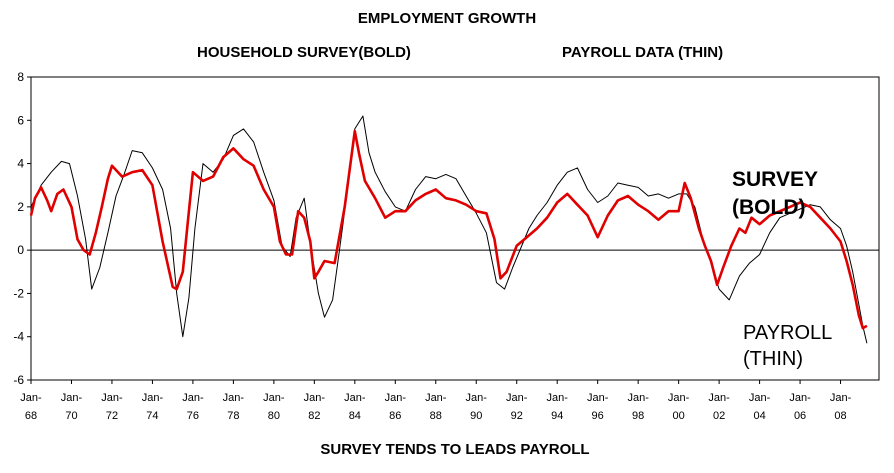 The height and width of the screenshot is (473, 894). Describe the element at coordinates (18, 380) in the screenshot. I see `y-tick-label: -6` at that location.